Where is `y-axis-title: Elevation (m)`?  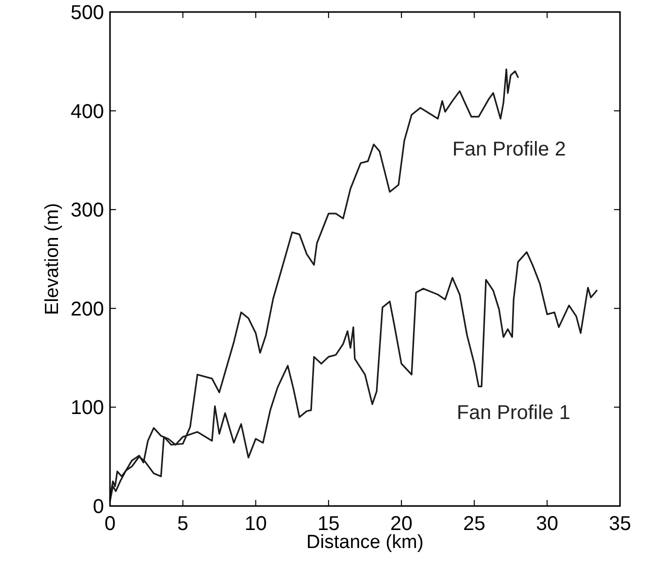 y-axis-title: Elevation (m) is located at coordinates (52, 259).